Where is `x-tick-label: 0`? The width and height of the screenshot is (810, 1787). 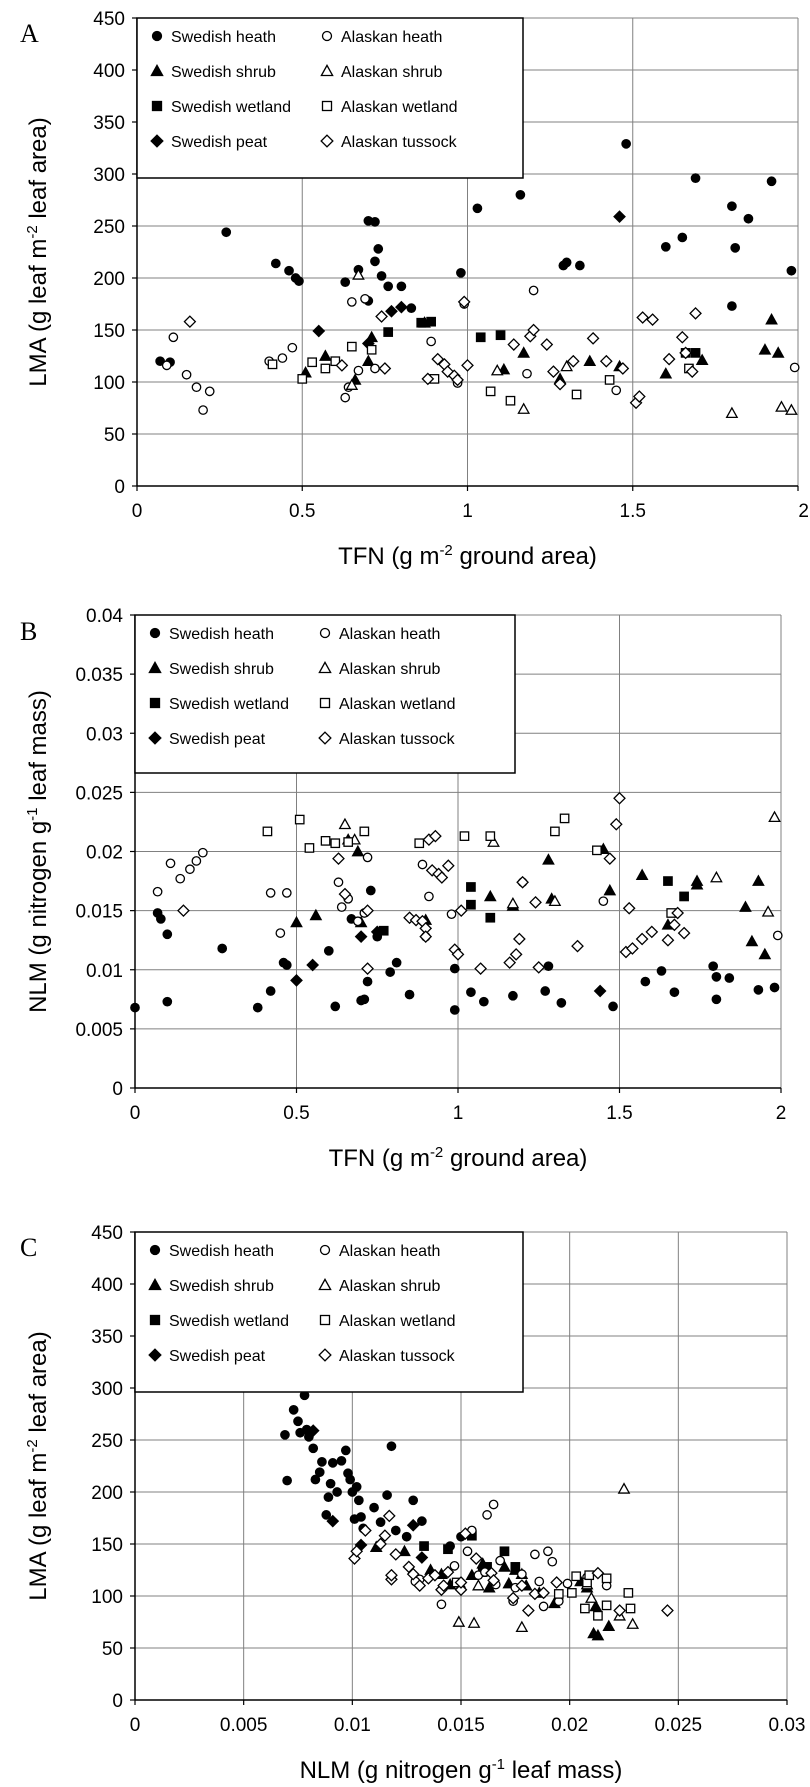
x-tick-label: 0 is located at coordinates (137, 511).